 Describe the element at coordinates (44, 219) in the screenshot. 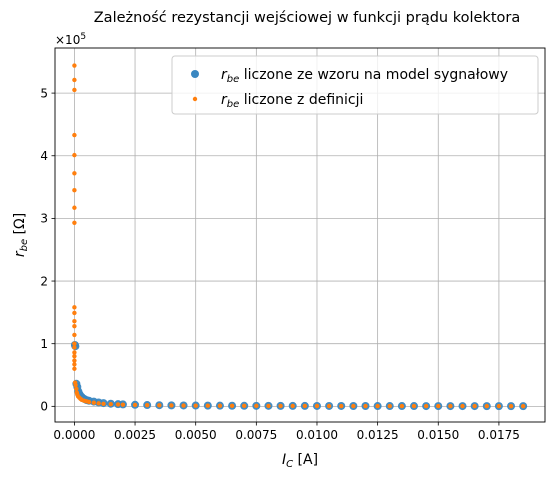

I see `y-tick-label: 3` at that location.